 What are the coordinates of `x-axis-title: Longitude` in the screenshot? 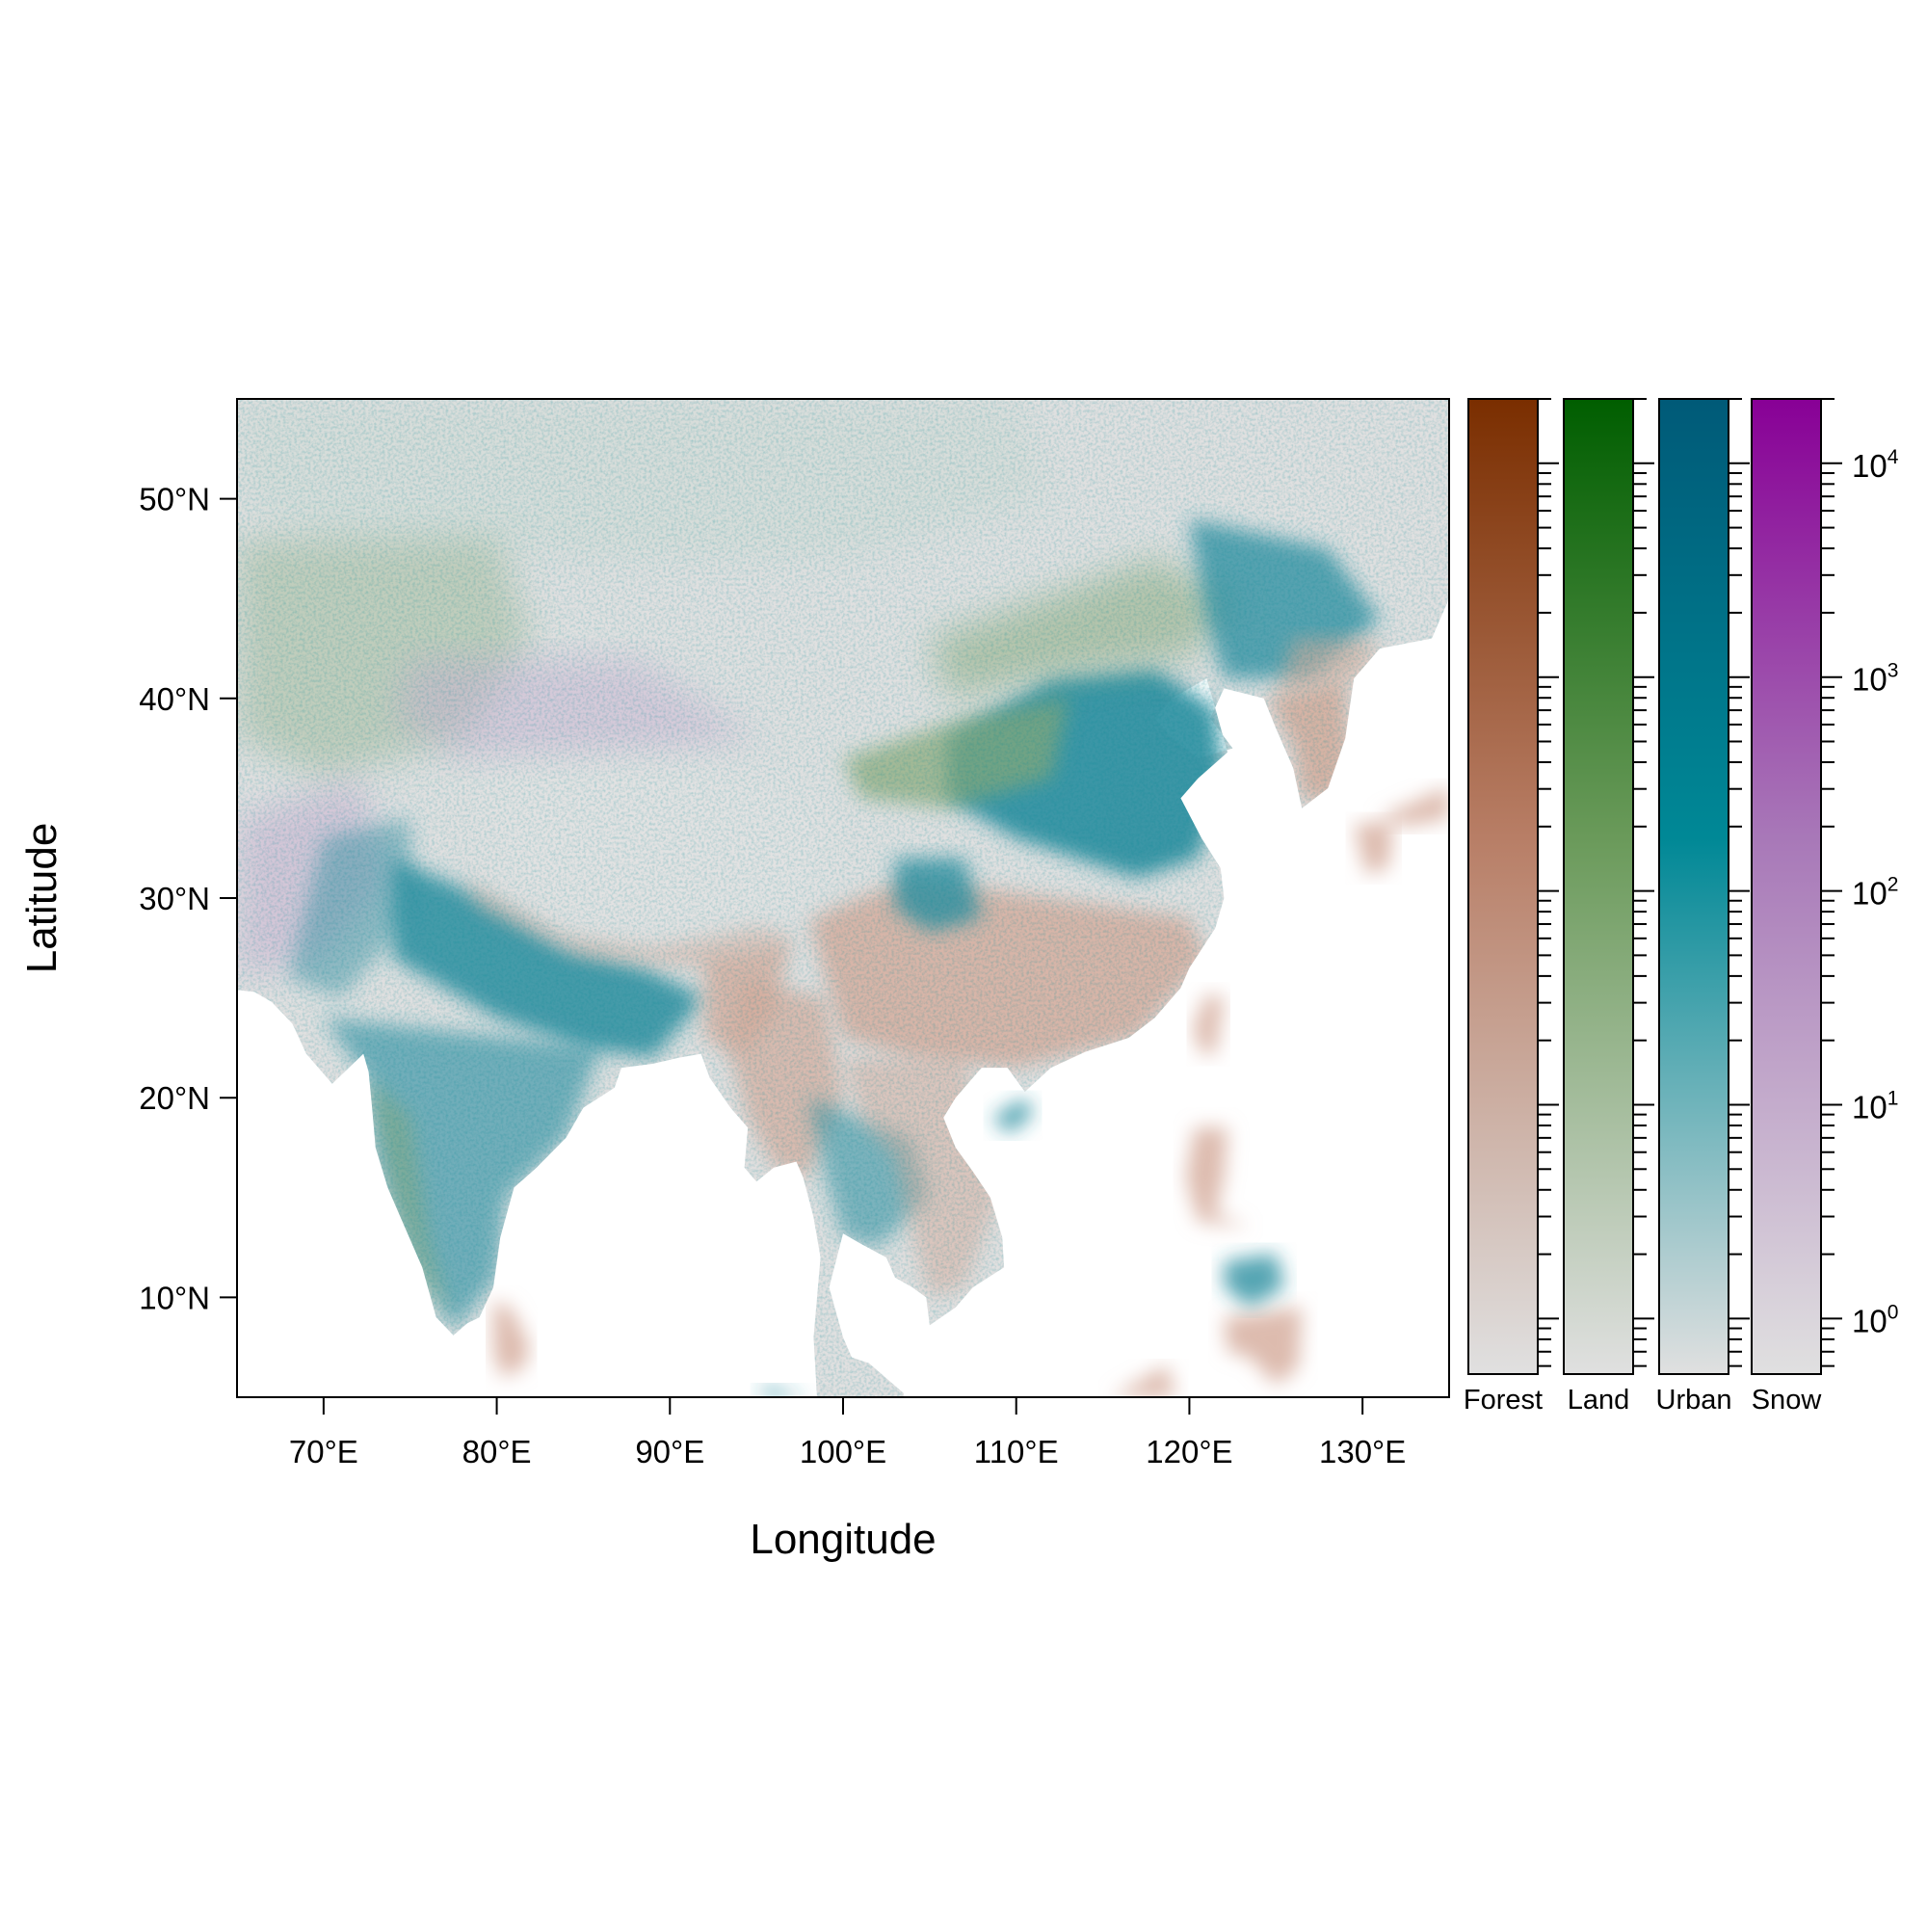 It's located at (843, 1539).